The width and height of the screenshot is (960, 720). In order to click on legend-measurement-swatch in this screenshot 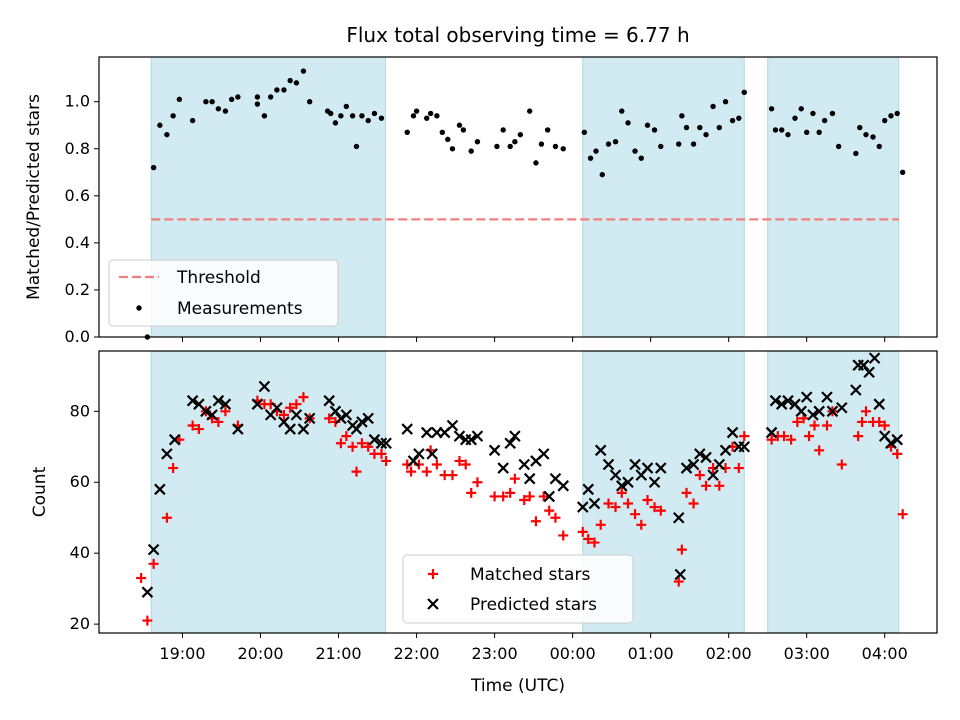, I will do `click(139, 308)`.